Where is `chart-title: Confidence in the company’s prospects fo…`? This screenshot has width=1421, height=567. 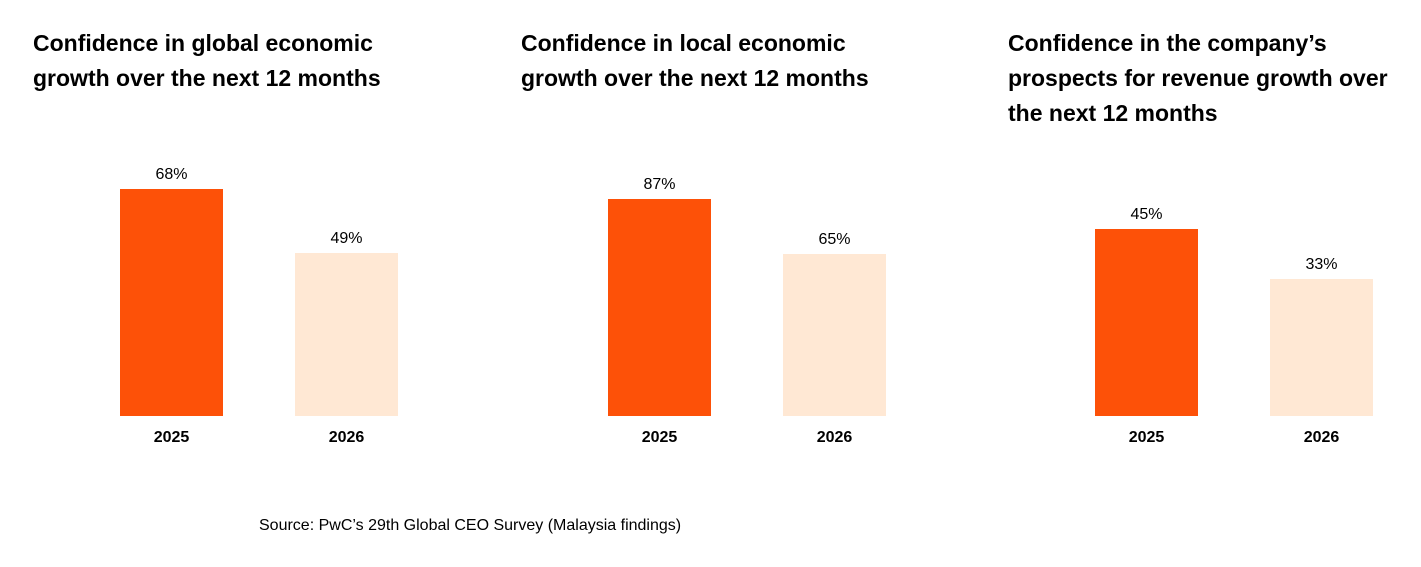
chart-title: Confidence in the company’s prospects fo… is located at coordinates (1198, 78).